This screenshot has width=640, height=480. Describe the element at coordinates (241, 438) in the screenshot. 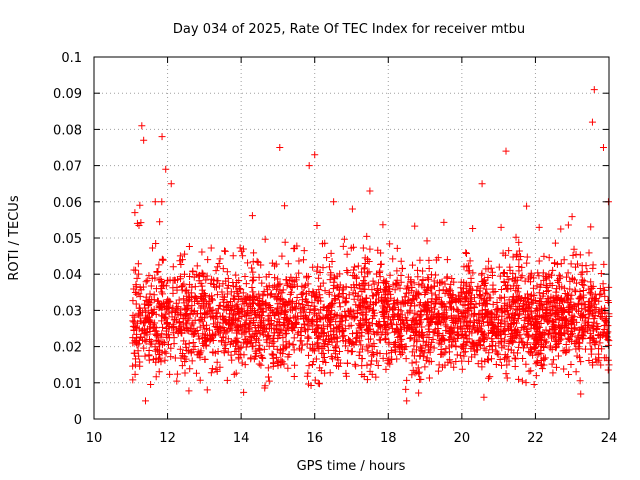

I see `x-tick-label: 14` at that location.